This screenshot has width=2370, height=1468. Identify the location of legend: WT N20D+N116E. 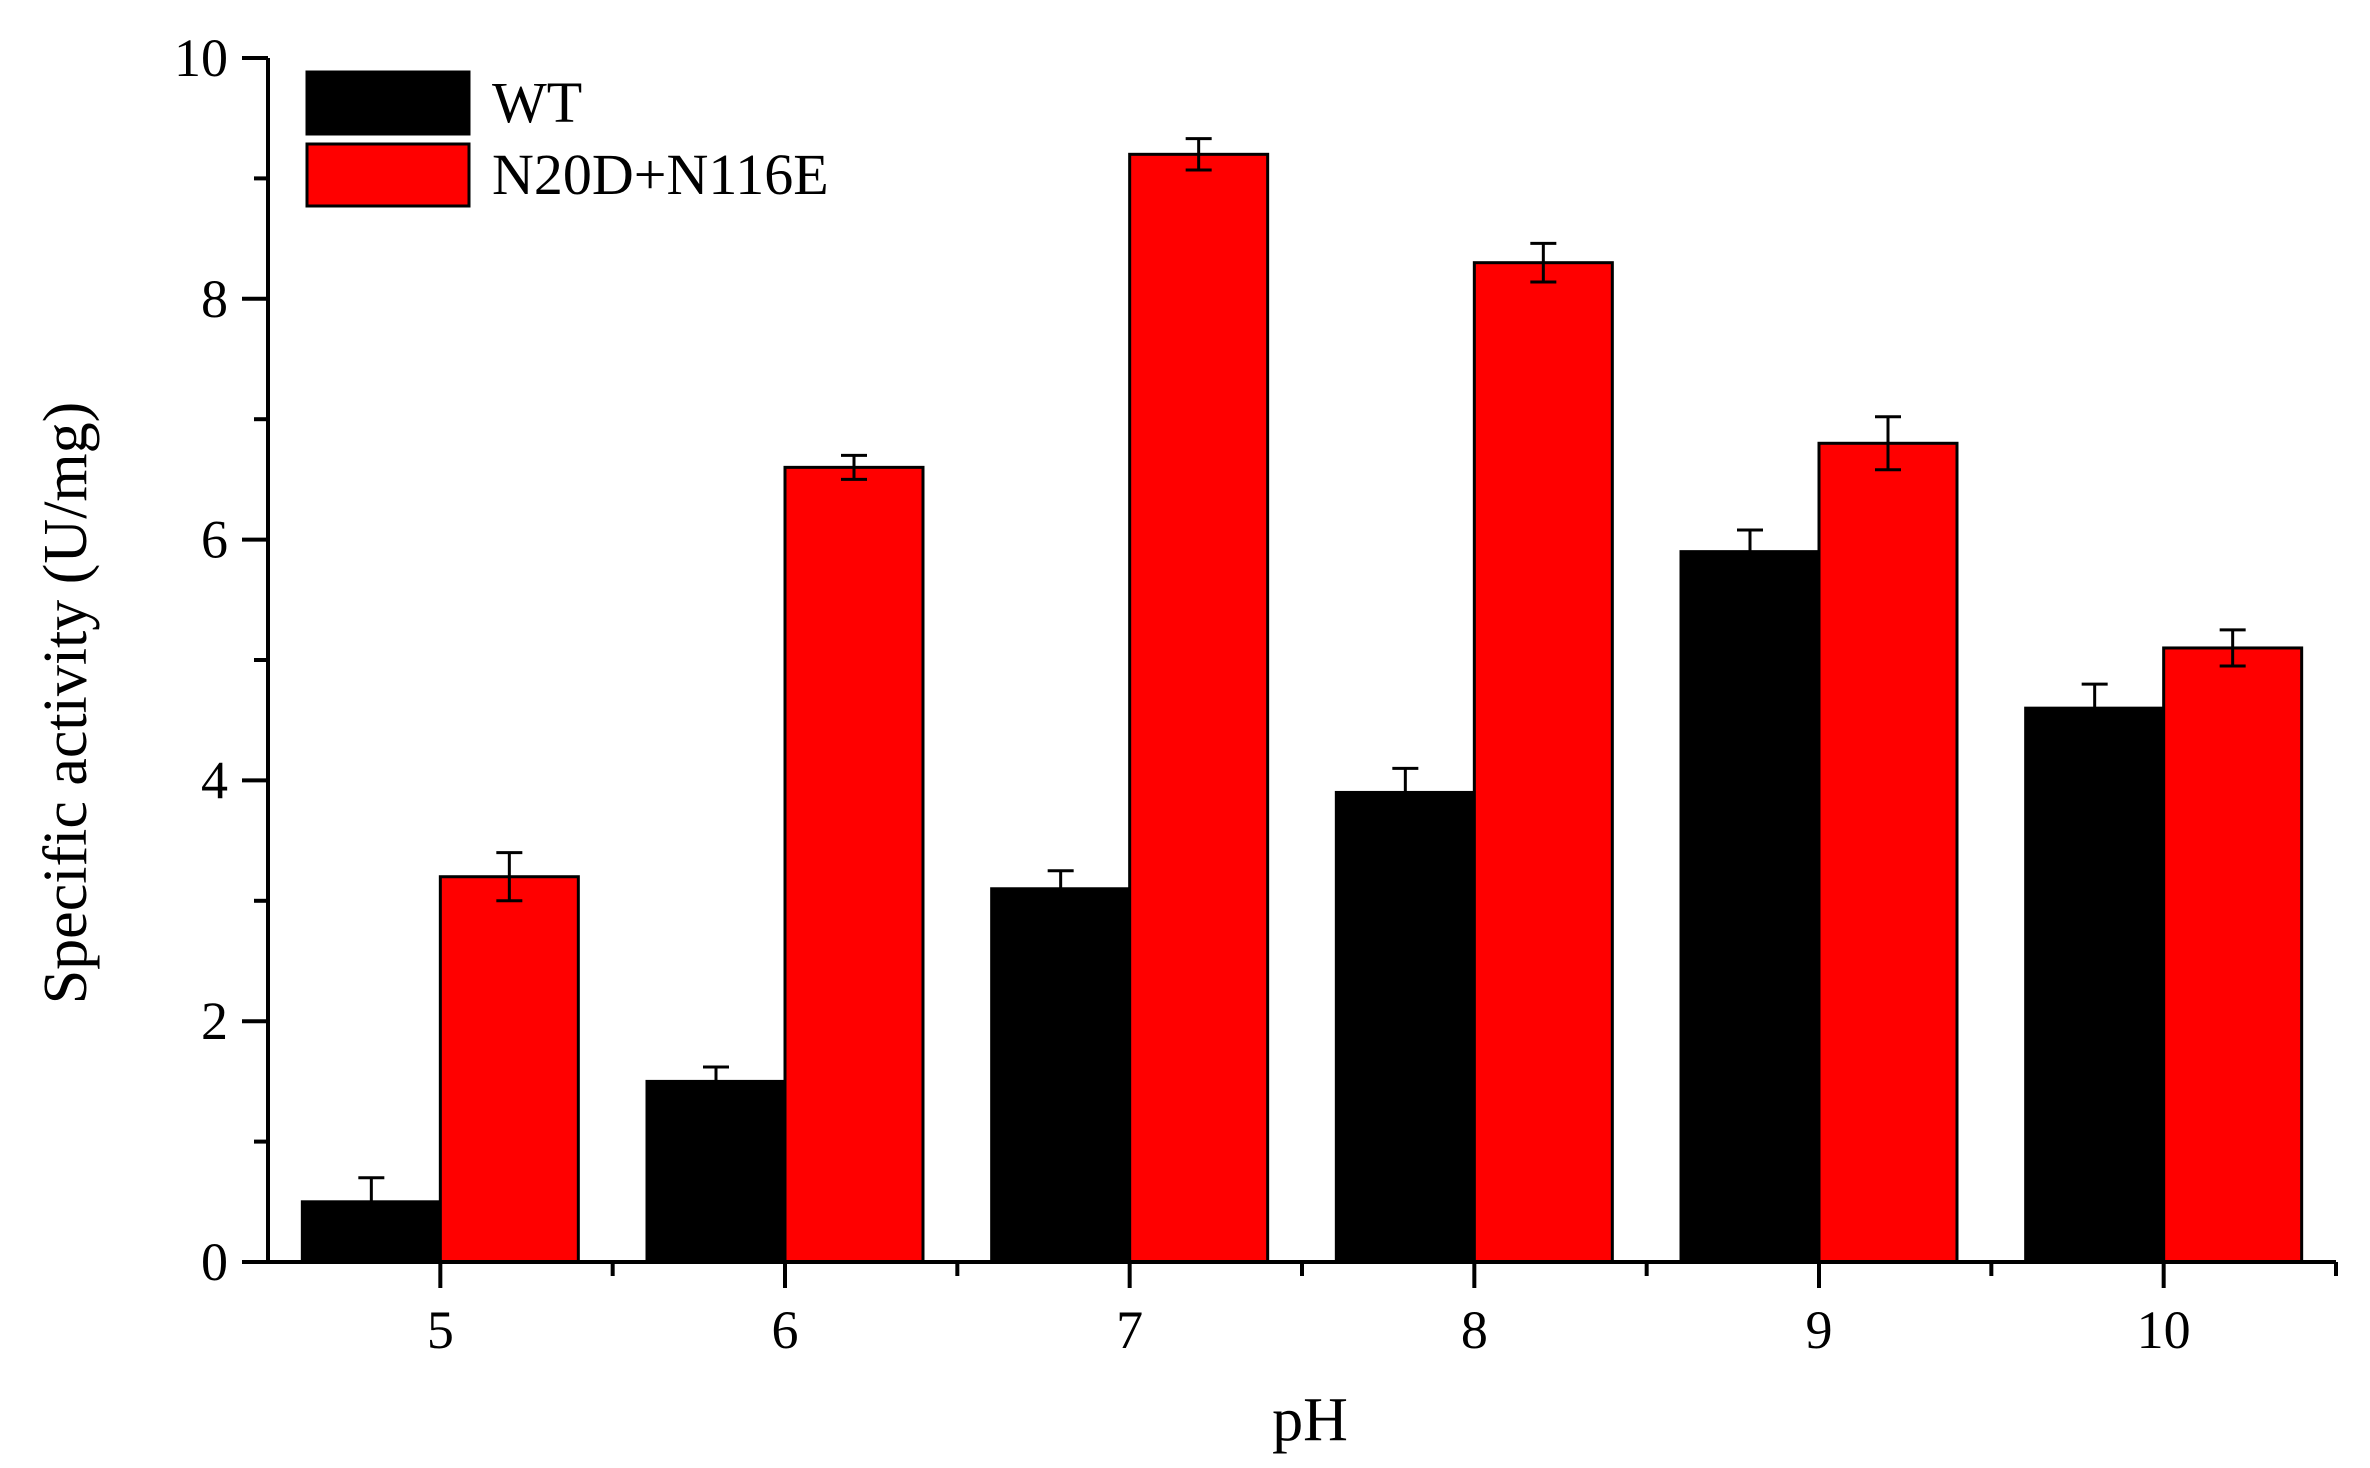
(567, 139).